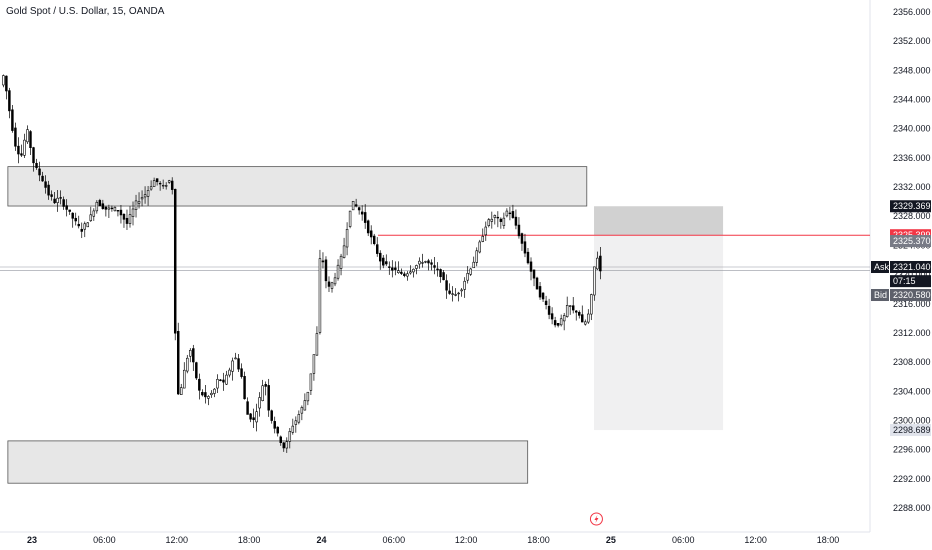  I want to click on price-tag-label-bg, so click(880, 267).